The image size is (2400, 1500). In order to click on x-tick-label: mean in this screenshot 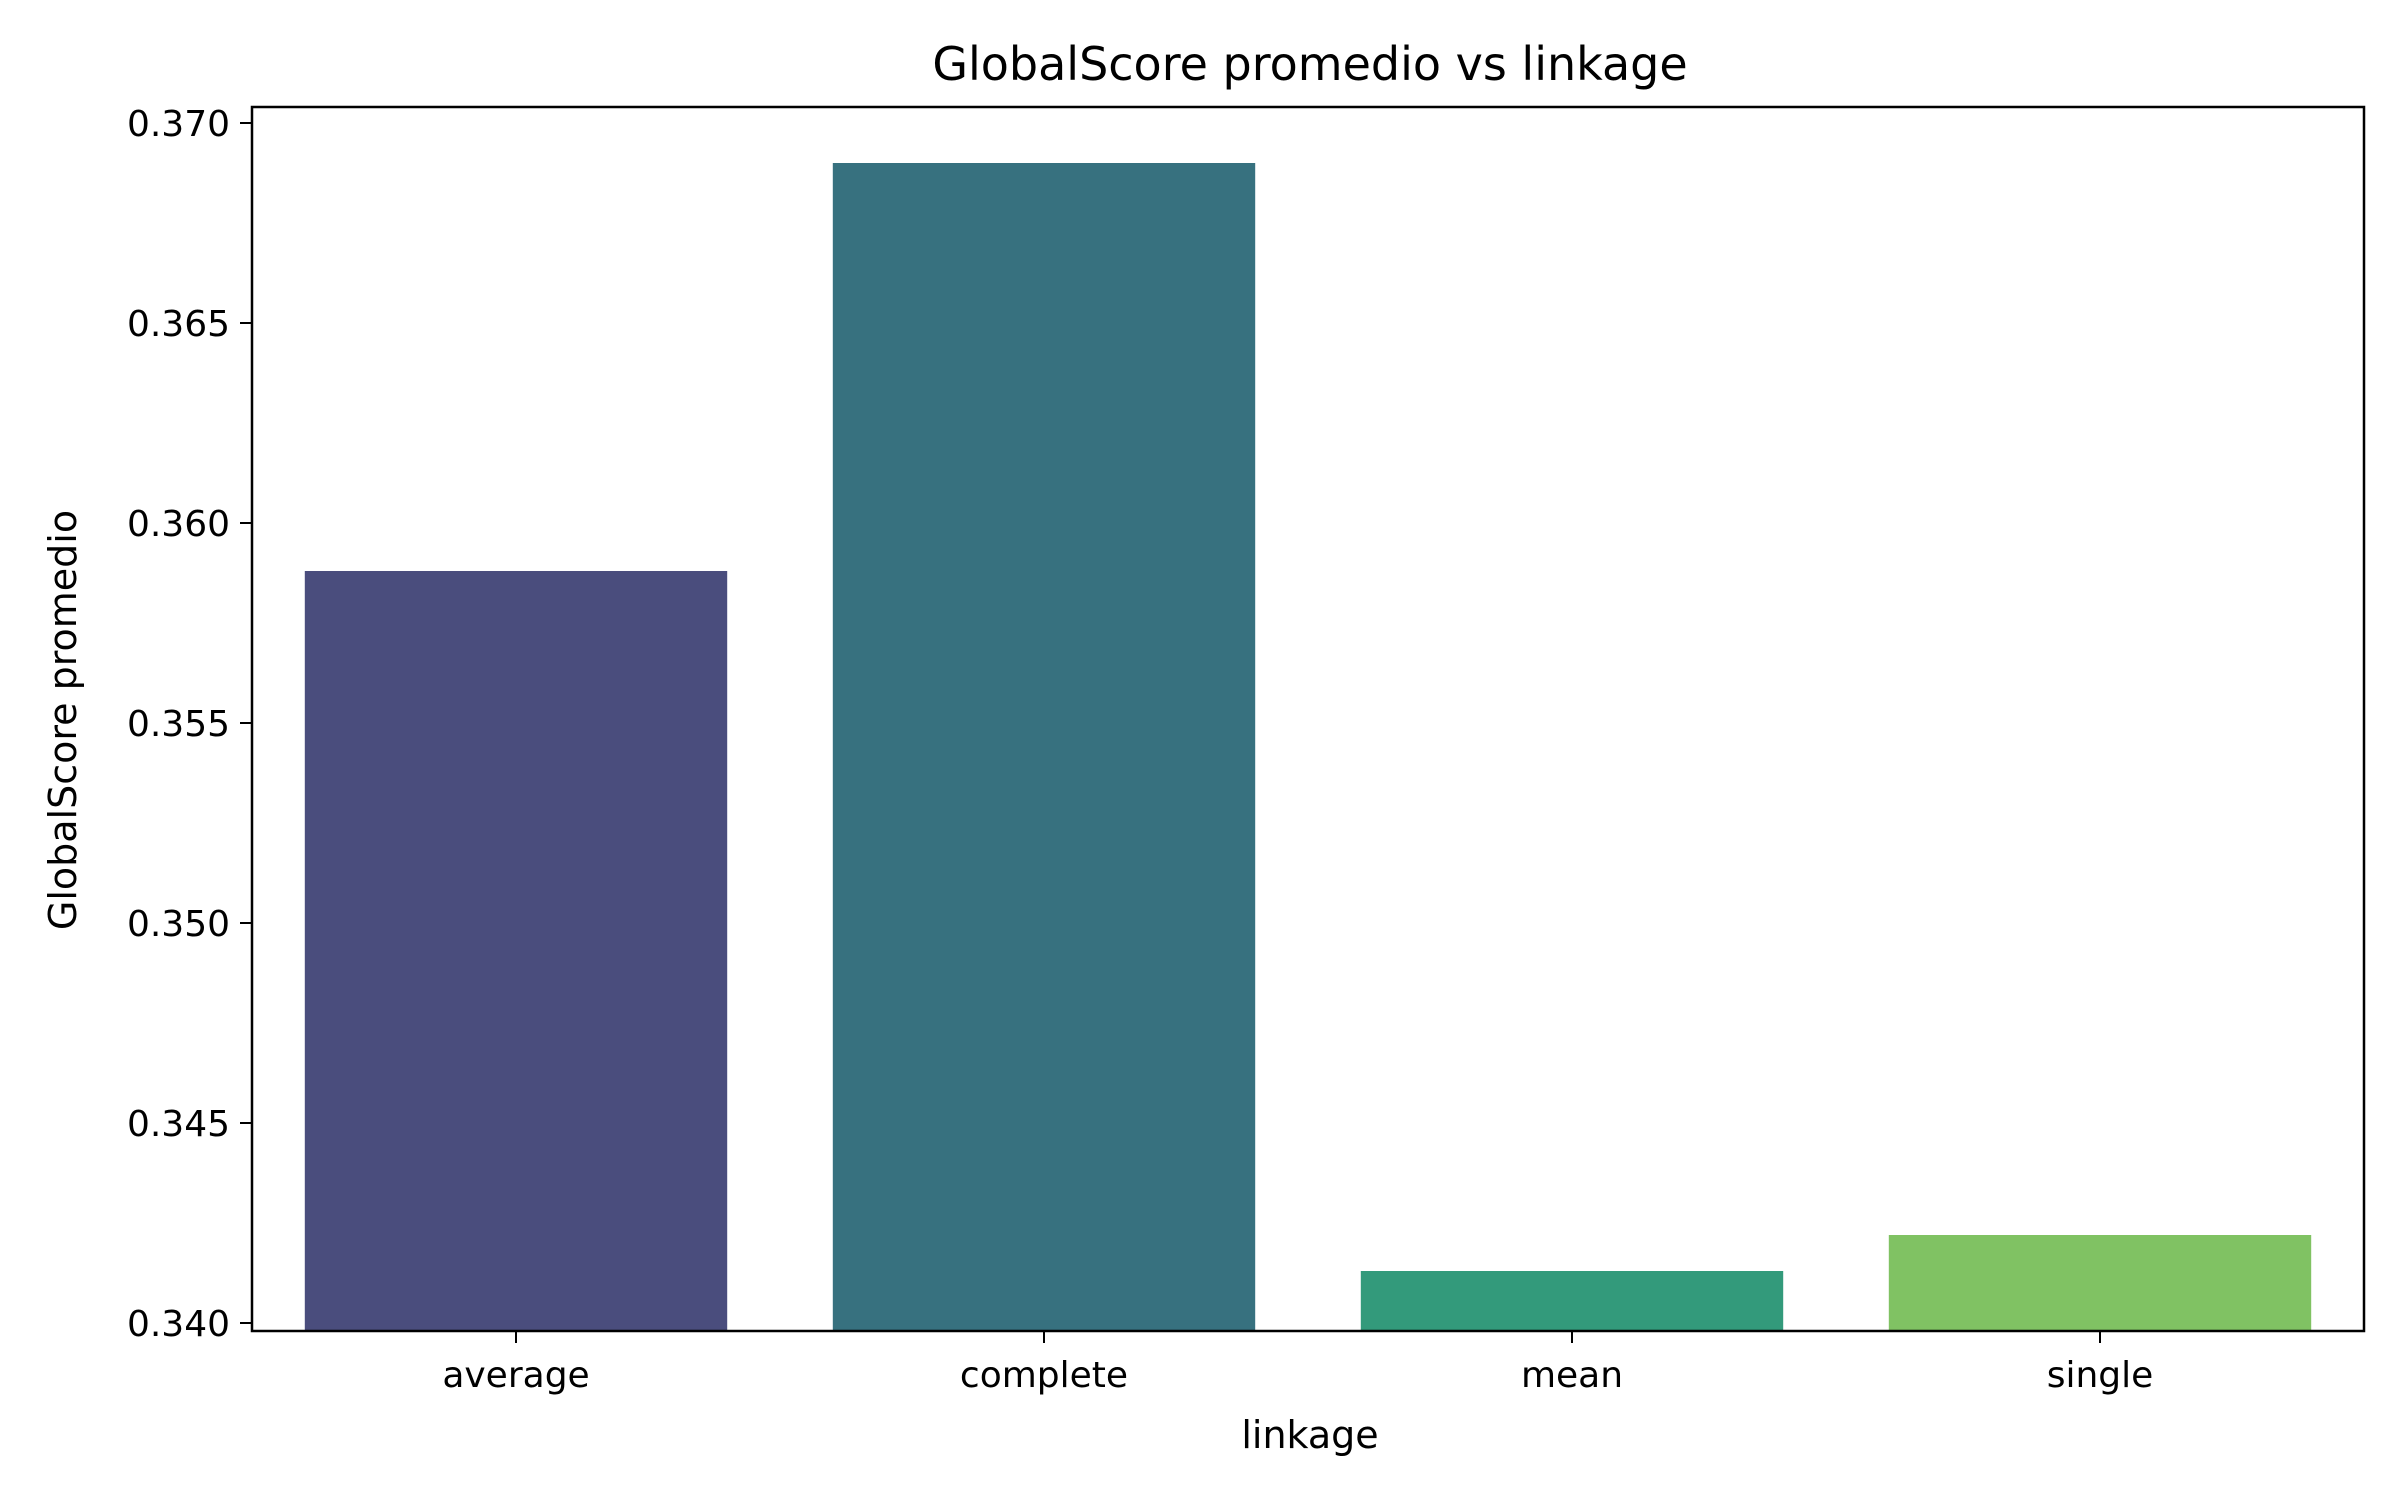, I will do `click(1572, 1375)`.